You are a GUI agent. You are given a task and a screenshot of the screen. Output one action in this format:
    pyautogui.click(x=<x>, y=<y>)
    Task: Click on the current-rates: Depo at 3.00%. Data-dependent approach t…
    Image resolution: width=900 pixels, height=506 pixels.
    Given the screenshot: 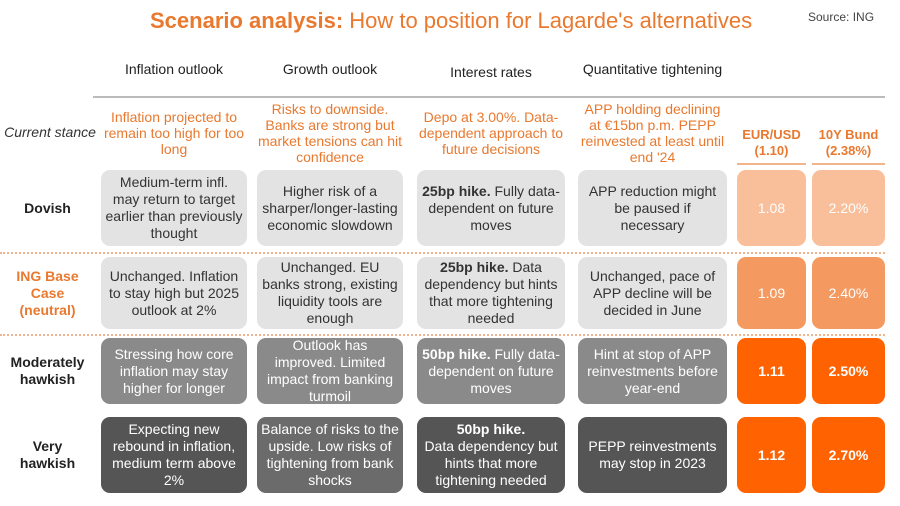 What is the action you would take?
    pyautogui.click(x=490, y=132)
    